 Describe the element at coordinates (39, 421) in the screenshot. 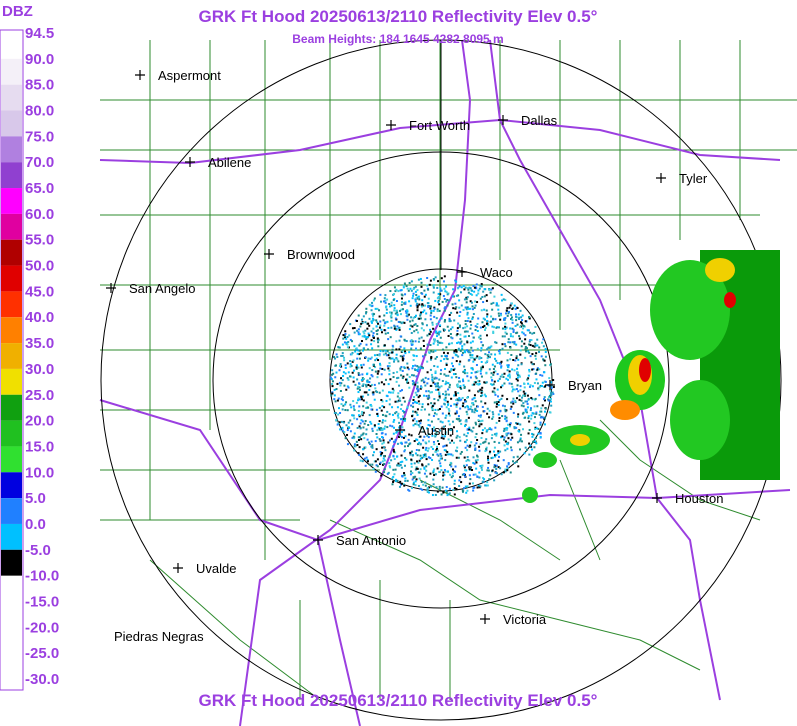

I see `scale-label: 20.0` at that location.